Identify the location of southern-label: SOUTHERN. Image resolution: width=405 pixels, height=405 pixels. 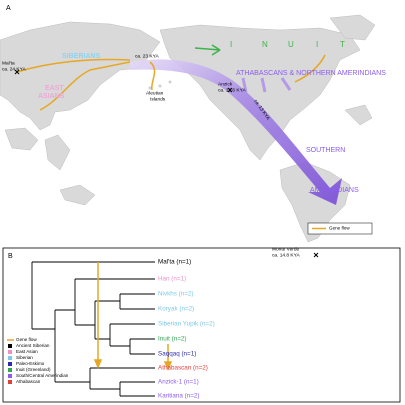
(325, 150).